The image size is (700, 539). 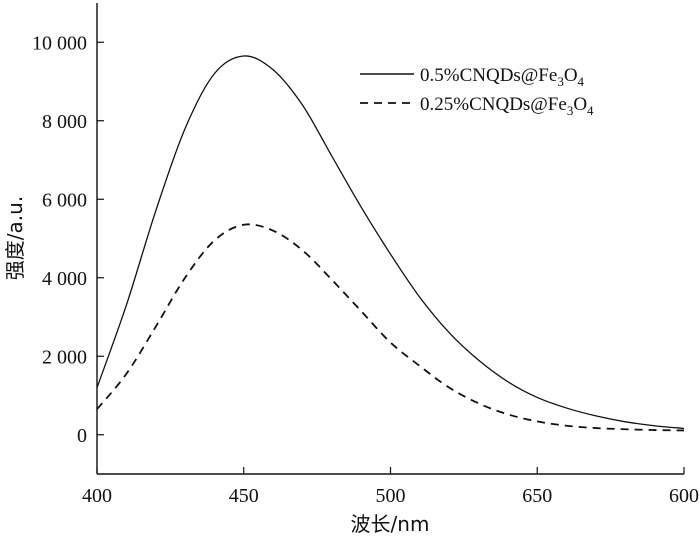 I want to click on legend-label-solid-sub1: 3, so click(x=560, y=81).